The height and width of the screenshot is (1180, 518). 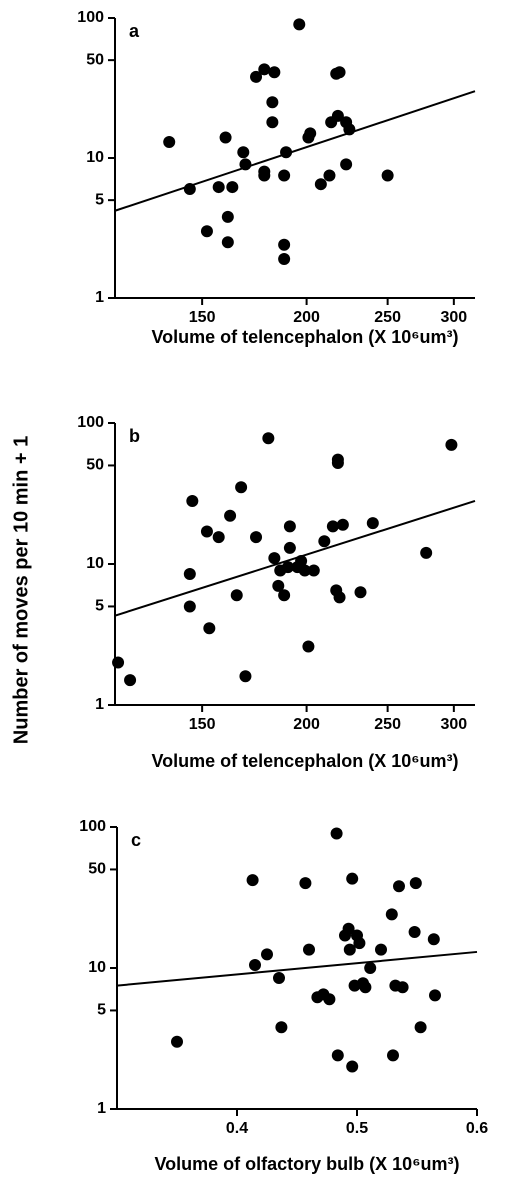 I want to click on x-tick-label: 0.6, so click(x=477, y=1128).